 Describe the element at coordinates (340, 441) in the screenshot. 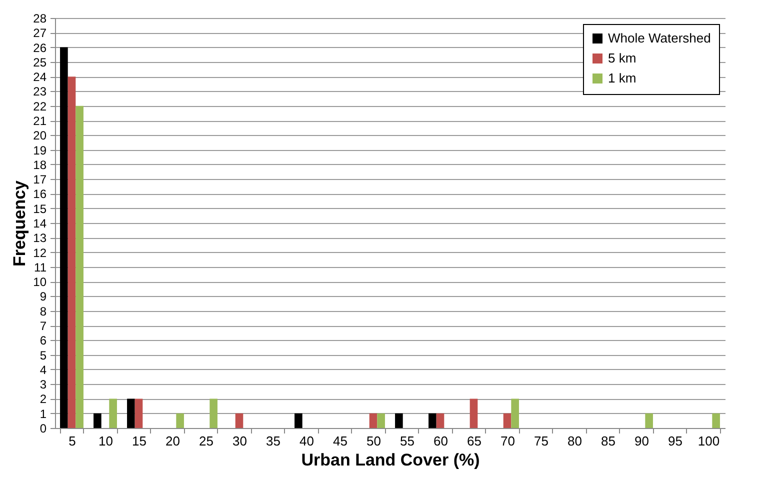

I see `x-tick-label: 45` at that location.